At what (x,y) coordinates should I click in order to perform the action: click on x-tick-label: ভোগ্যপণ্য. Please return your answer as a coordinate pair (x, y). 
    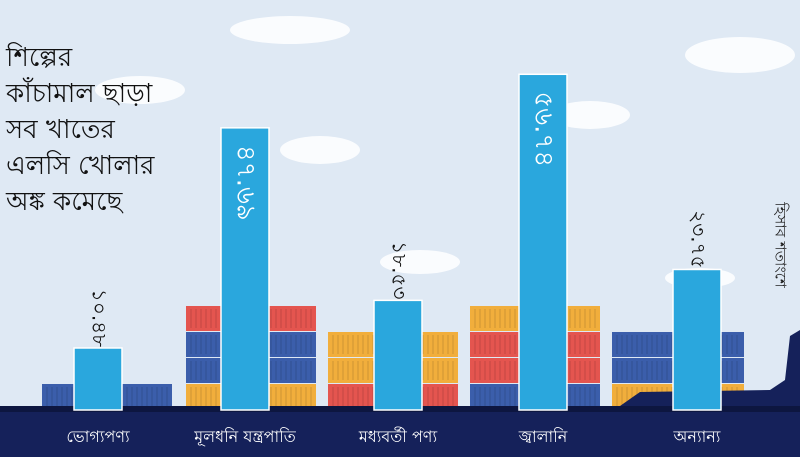
    Looking at the image, I should click on (98, 436).